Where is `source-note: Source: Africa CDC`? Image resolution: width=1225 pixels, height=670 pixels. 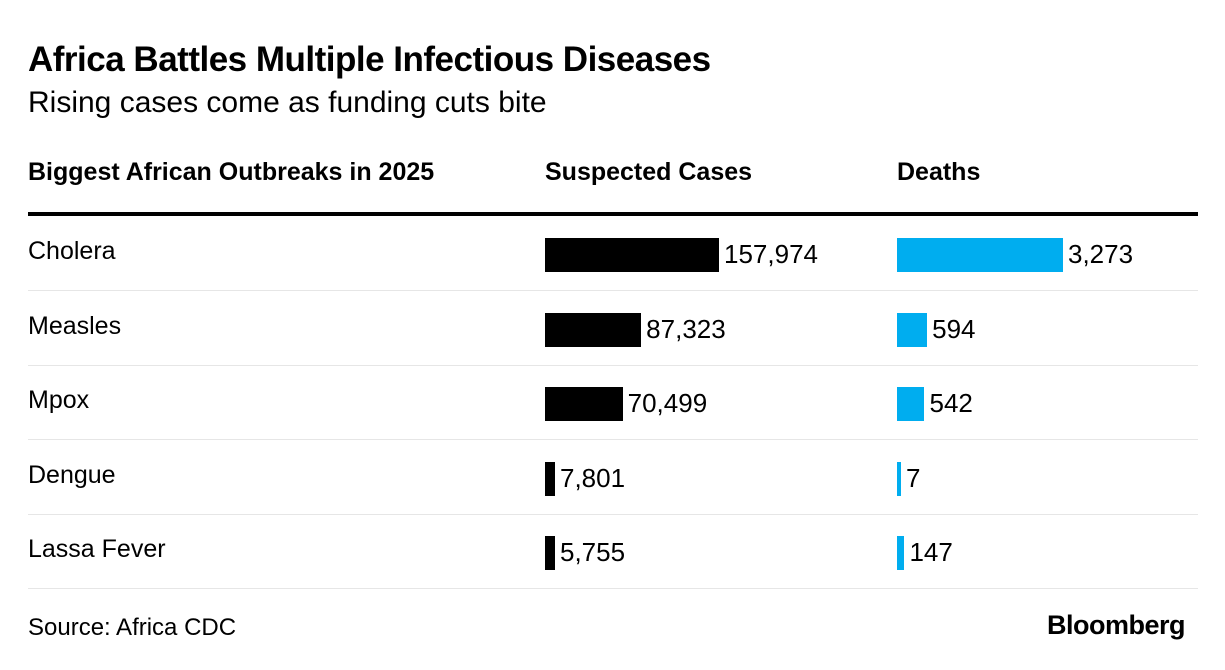
source-note: Source: Africa CDC is located at coordinates (132, 627).